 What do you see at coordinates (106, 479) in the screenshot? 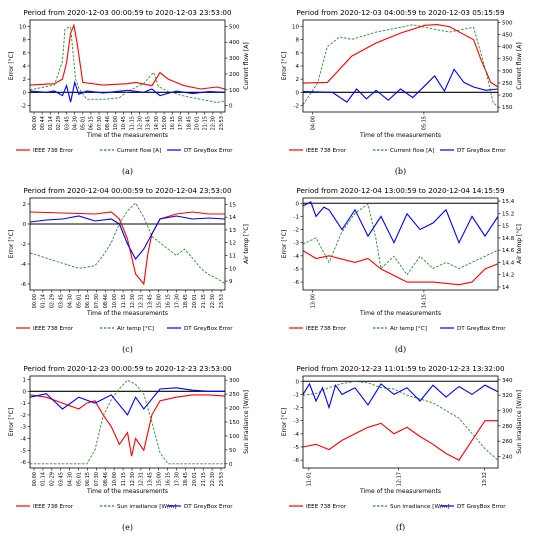
I see `x-tick-label: 08:46` at bounding box center [106, 479].